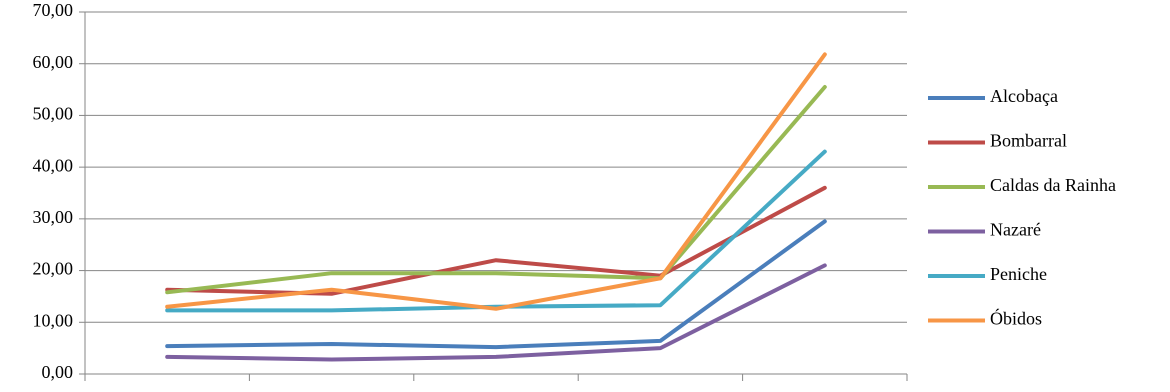 This screenshot has height=392, width=1170. Describe the element at coordinates (53, 320) in the screenshot. I see `y-tick-label: 10,00` at that location.